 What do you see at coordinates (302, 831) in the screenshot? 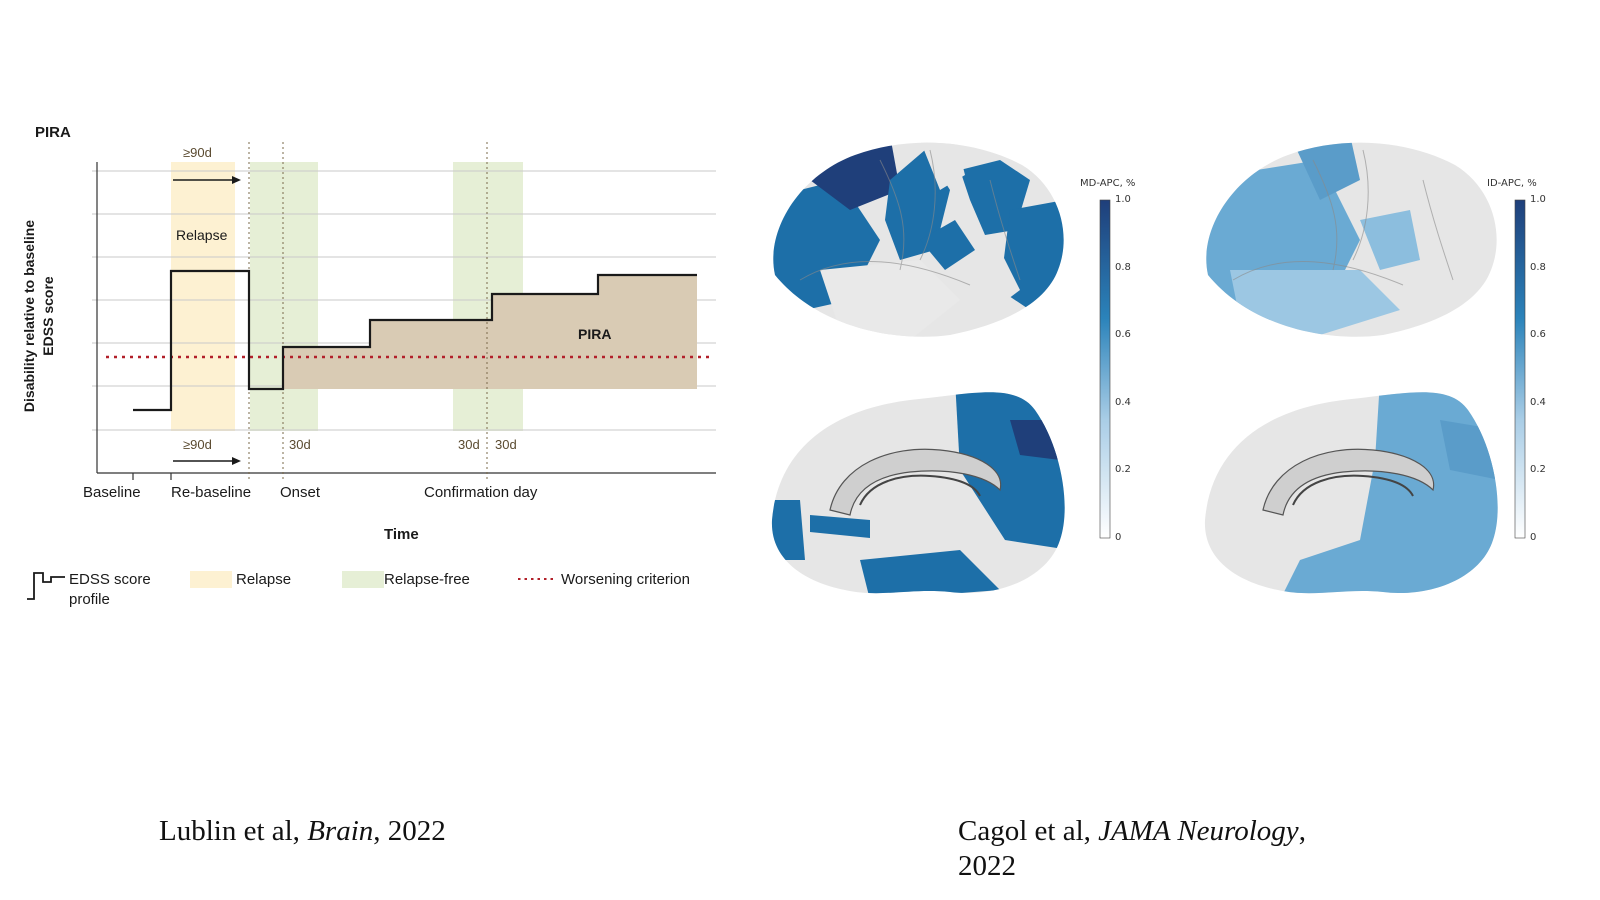
I see `citation-lublin: Lublin et al, Brain, 2022` at bounding box center [302, 831].